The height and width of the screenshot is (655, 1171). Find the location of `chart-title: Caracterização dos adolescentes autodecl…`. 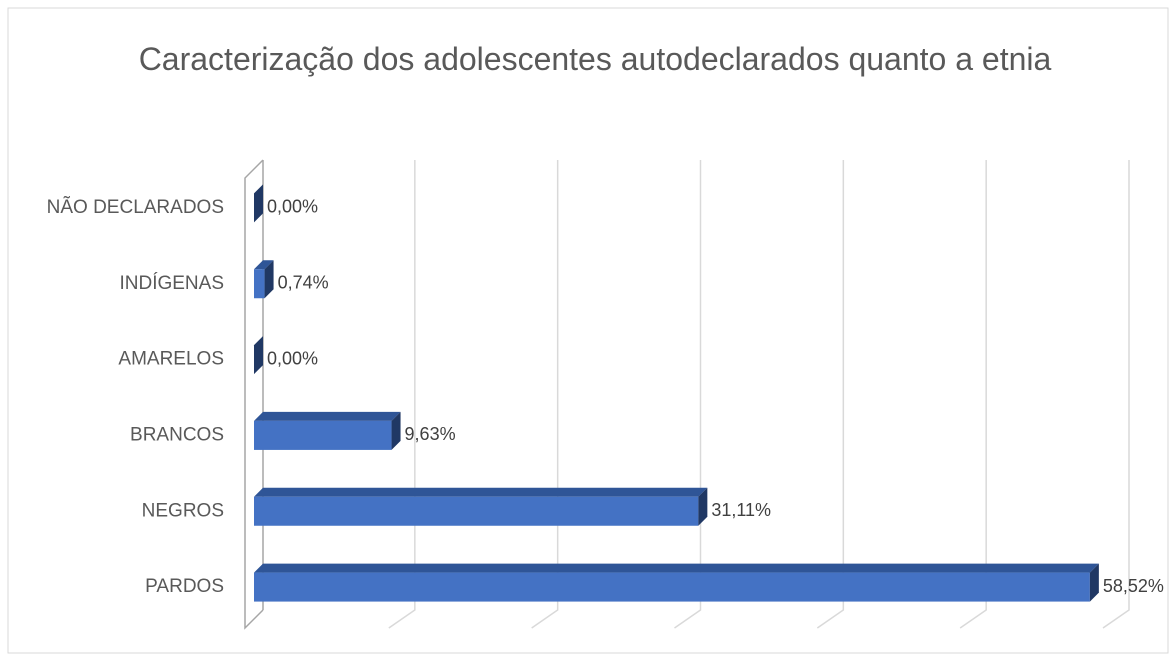

chart-title: Caracterização dos adolescentes autodecl… is located at coordinates (595, 59).